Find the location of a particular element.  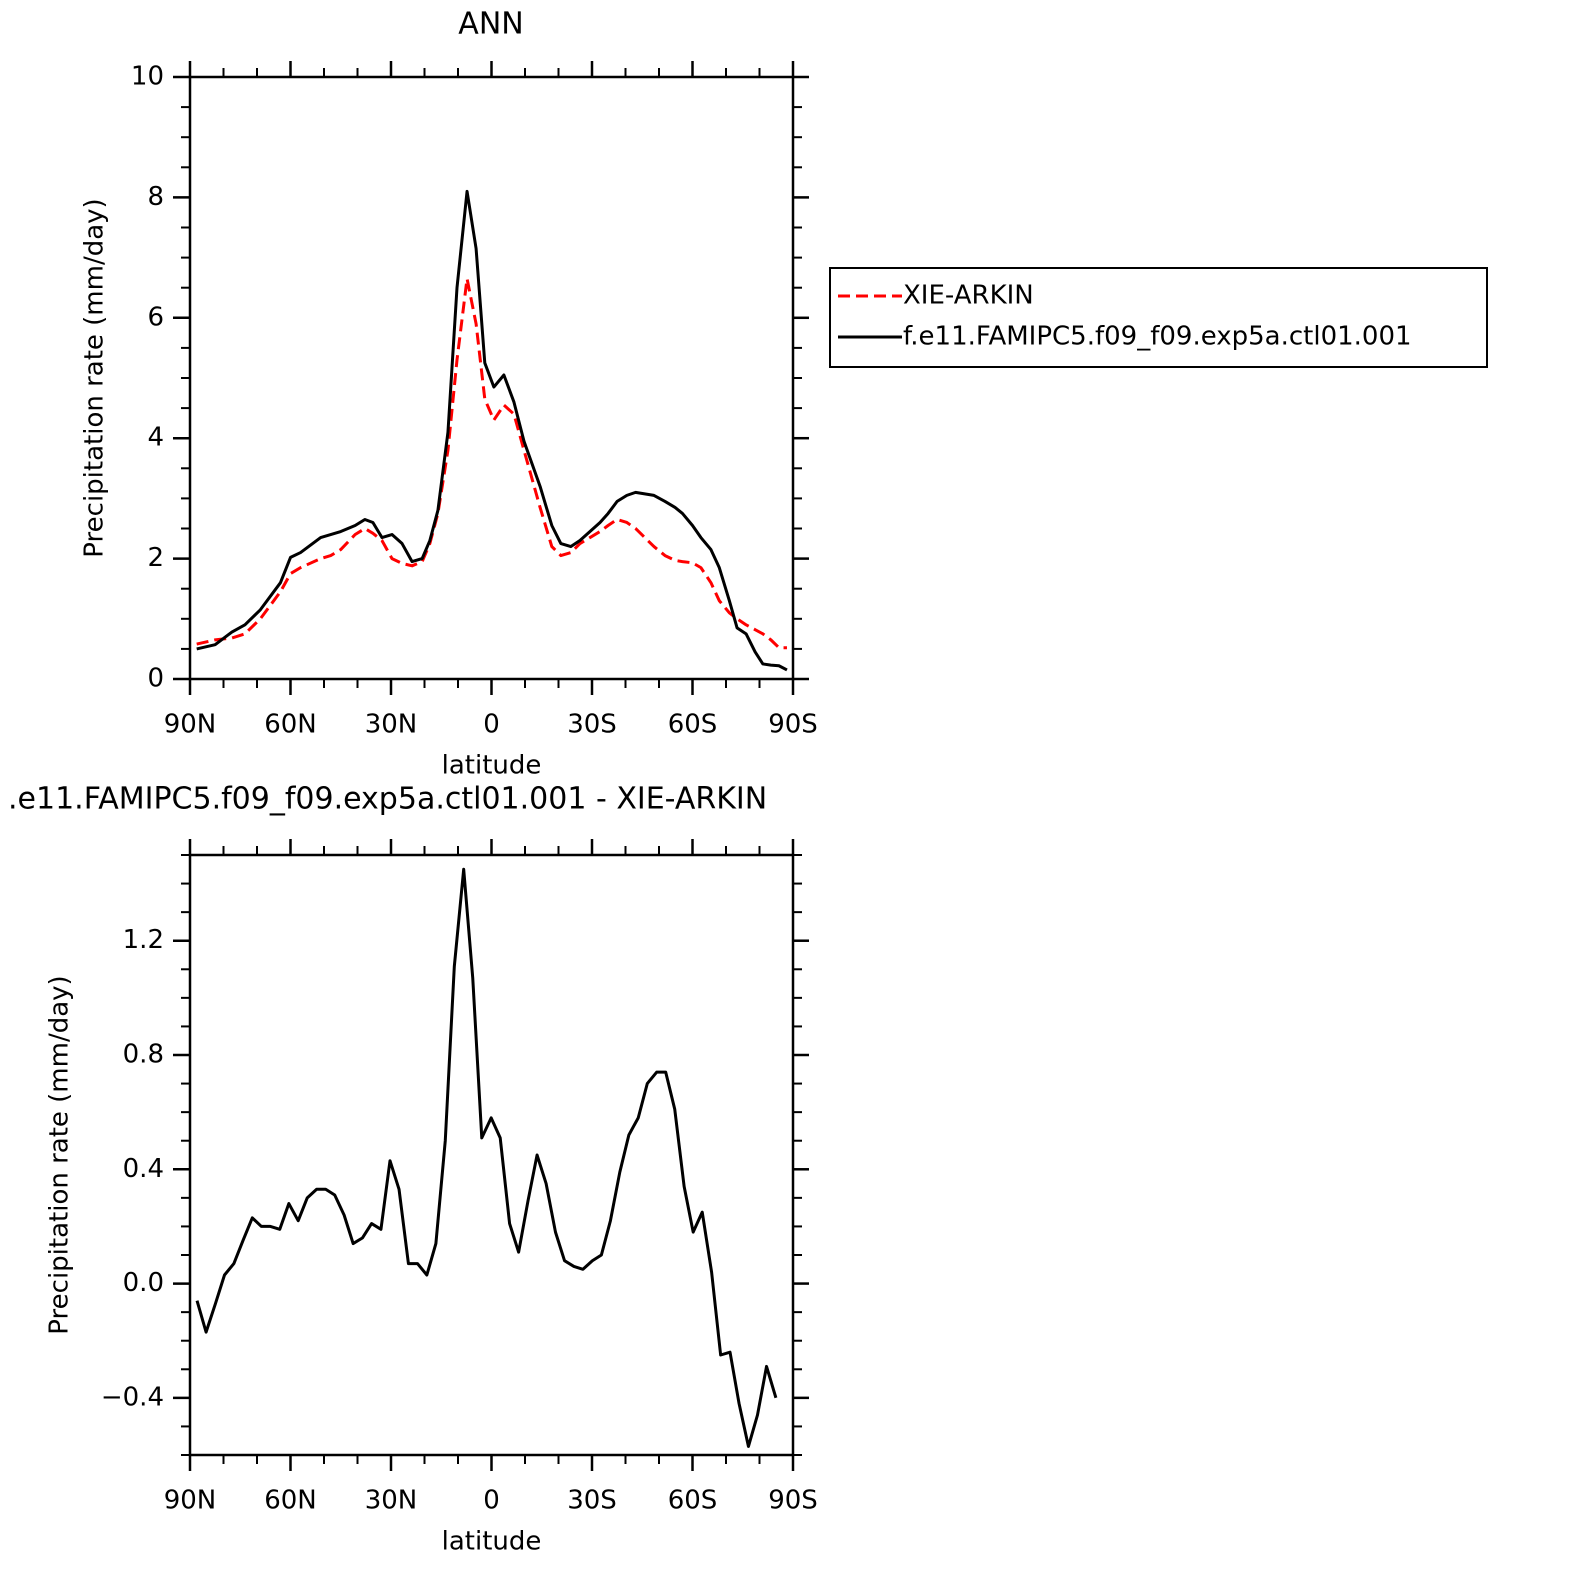

legend-label: f.e11.FAMIPC5.f09_f09.exp5a.ctl01.001 is located at coordinates (1157, 337).